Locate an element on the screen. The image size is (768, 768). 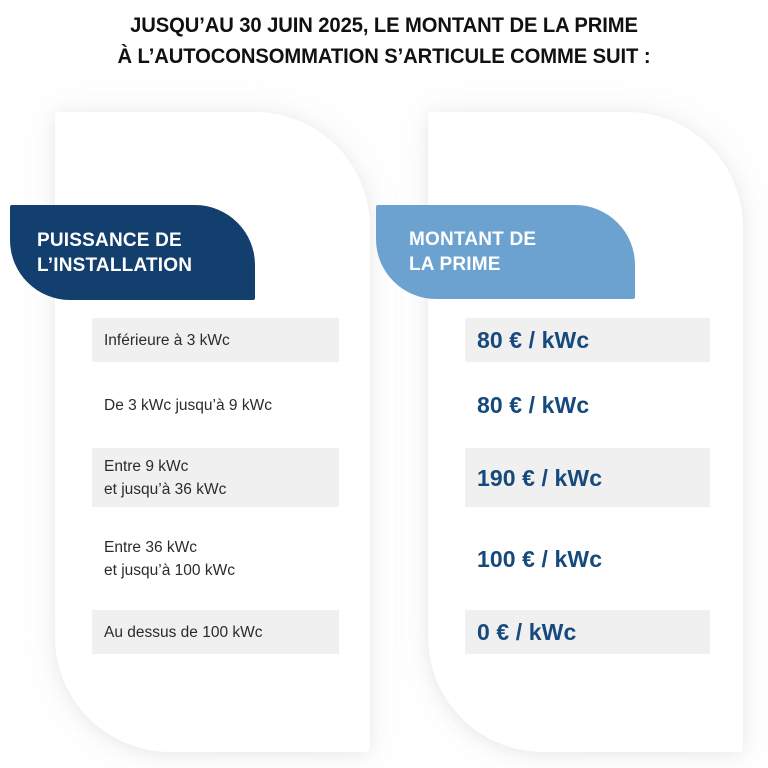
power-label: De 3 kWc jusqu’à 9 kWc is located at coordinates (188, 405).